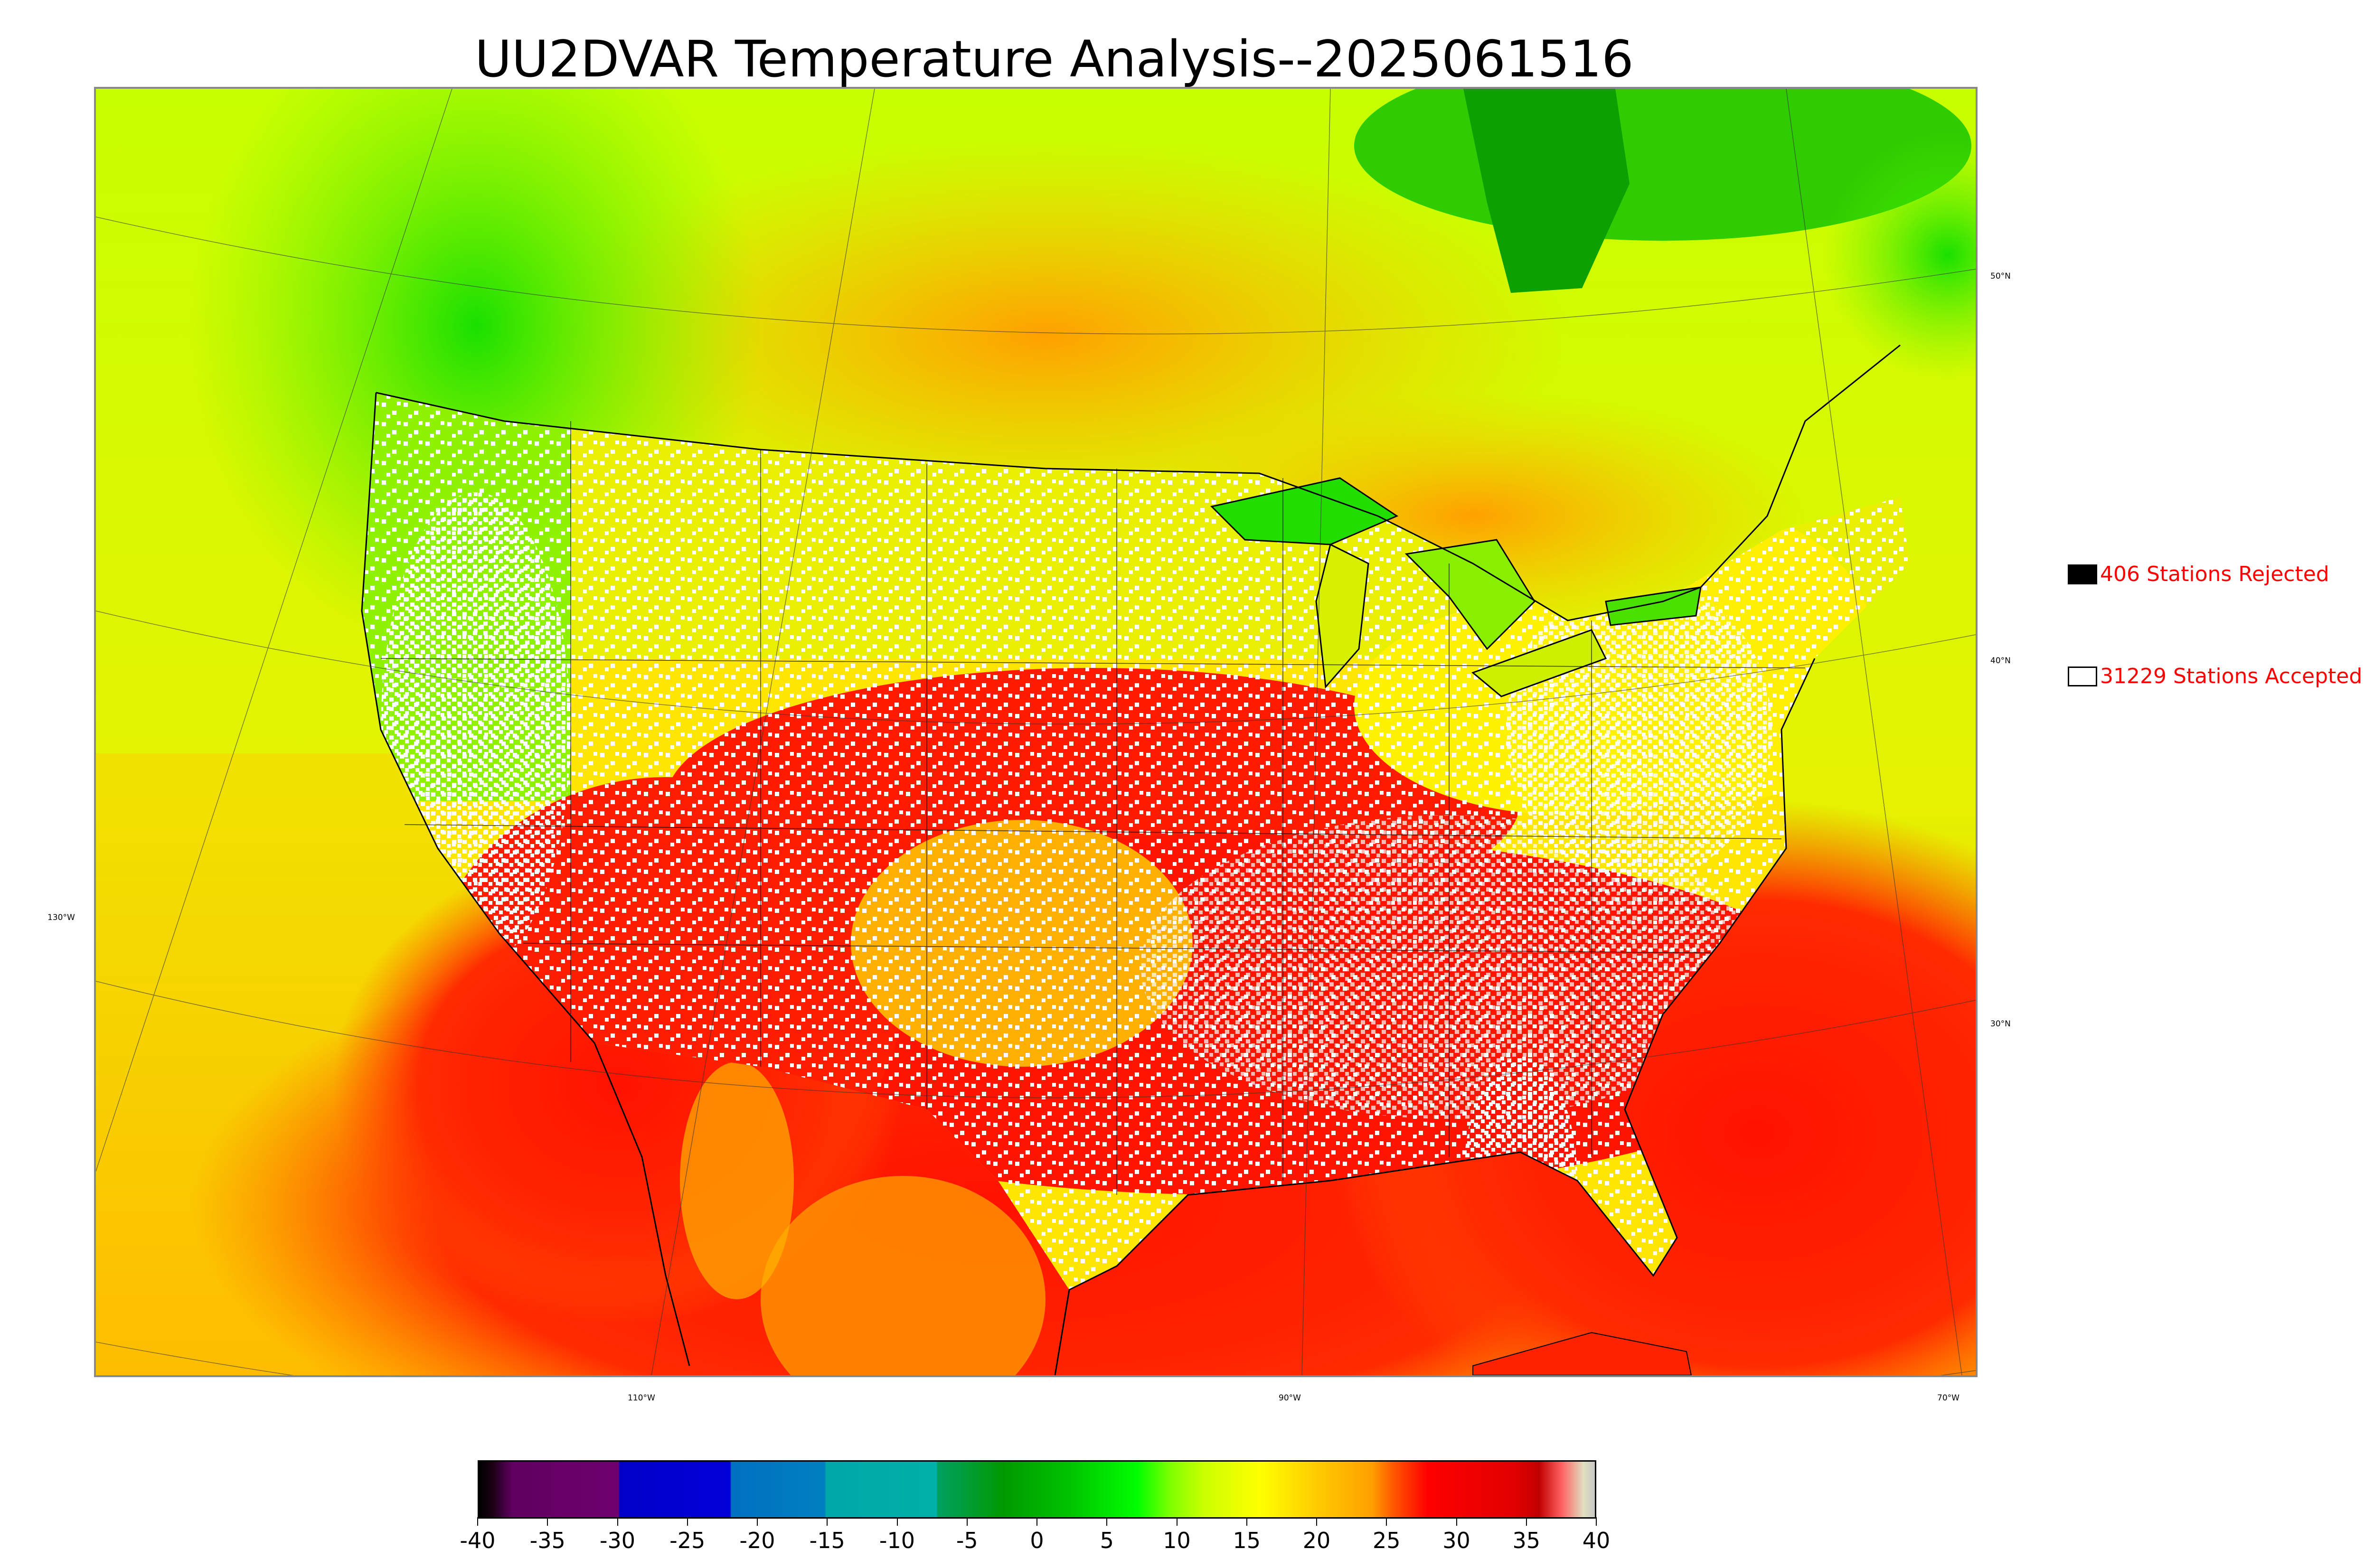 The width and height of the screenshot is (2374, 1568). I want to click on legend-rejected: 406 Stations Rejected, so click(2198, 574).